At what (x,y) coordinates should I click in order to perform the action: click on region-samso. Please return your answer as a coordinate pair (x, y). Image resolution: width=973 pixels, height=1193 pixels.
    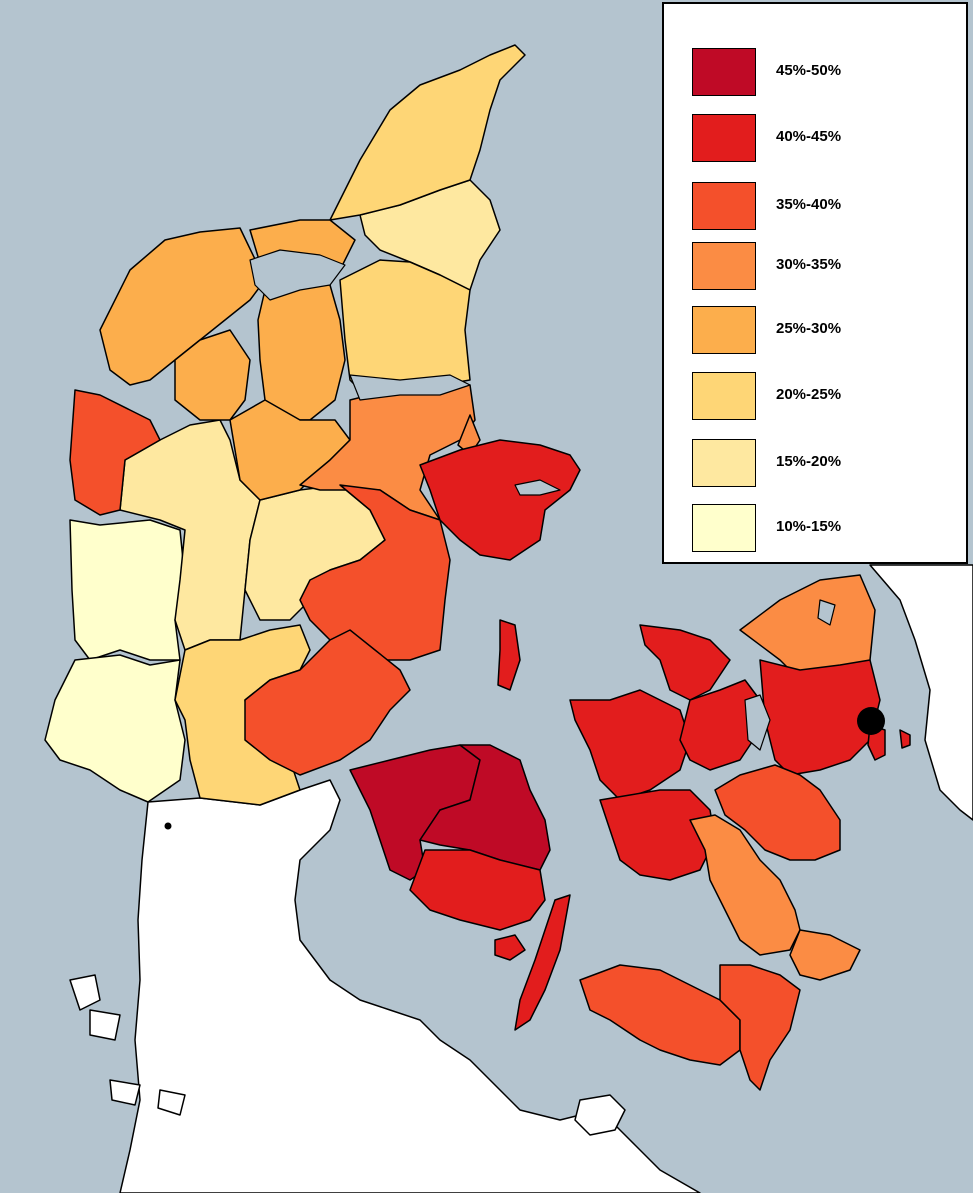
    Looking at the image, I should click on (509, 655).